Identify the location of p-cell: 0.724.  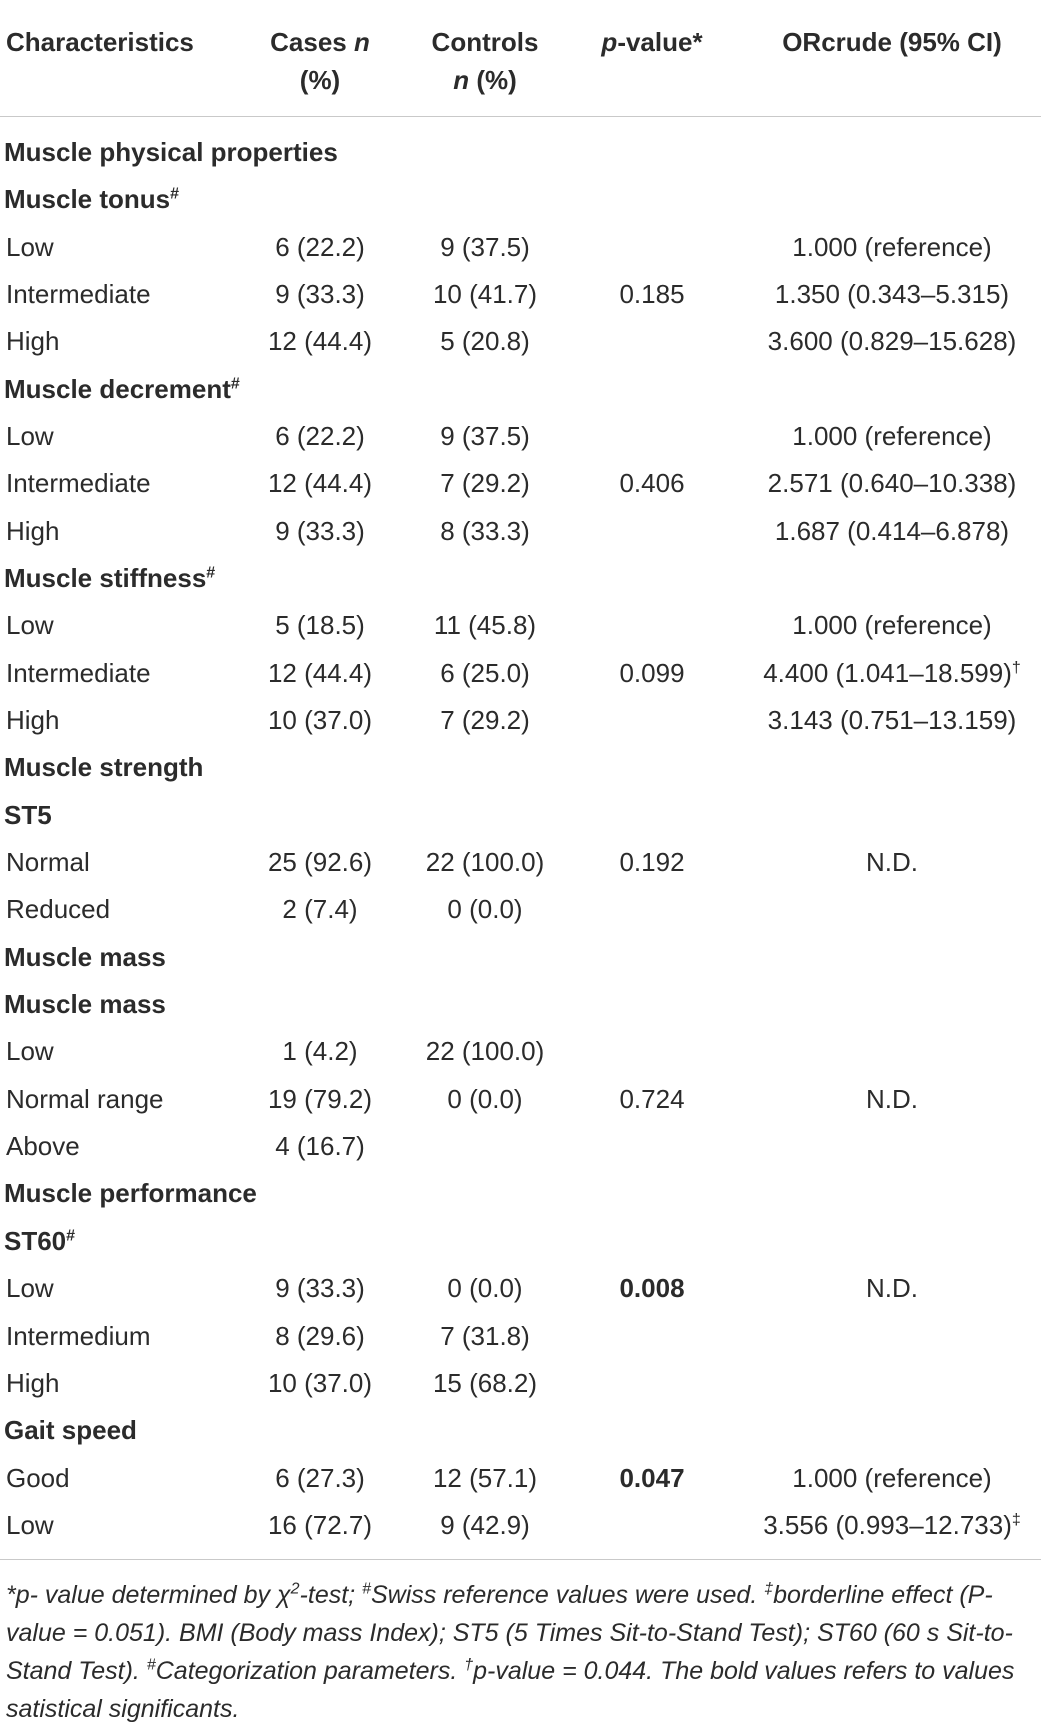
(651, 1099).